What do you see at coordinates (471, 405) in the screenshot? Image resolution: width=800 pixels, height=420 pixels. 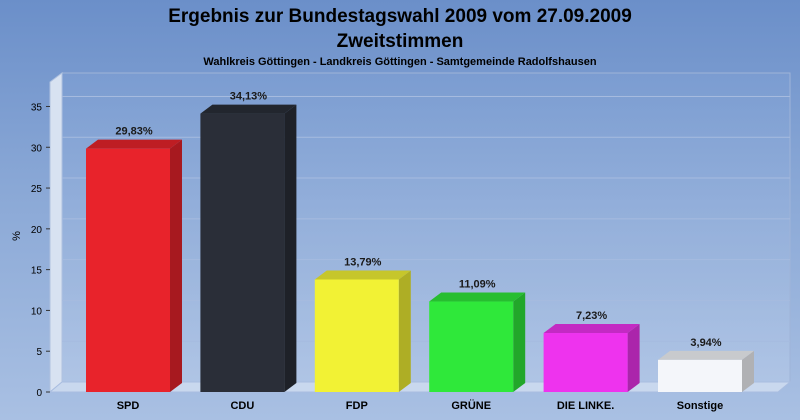 I see `x-tick-label: GRÜNE` at bounding box center [471, 405].